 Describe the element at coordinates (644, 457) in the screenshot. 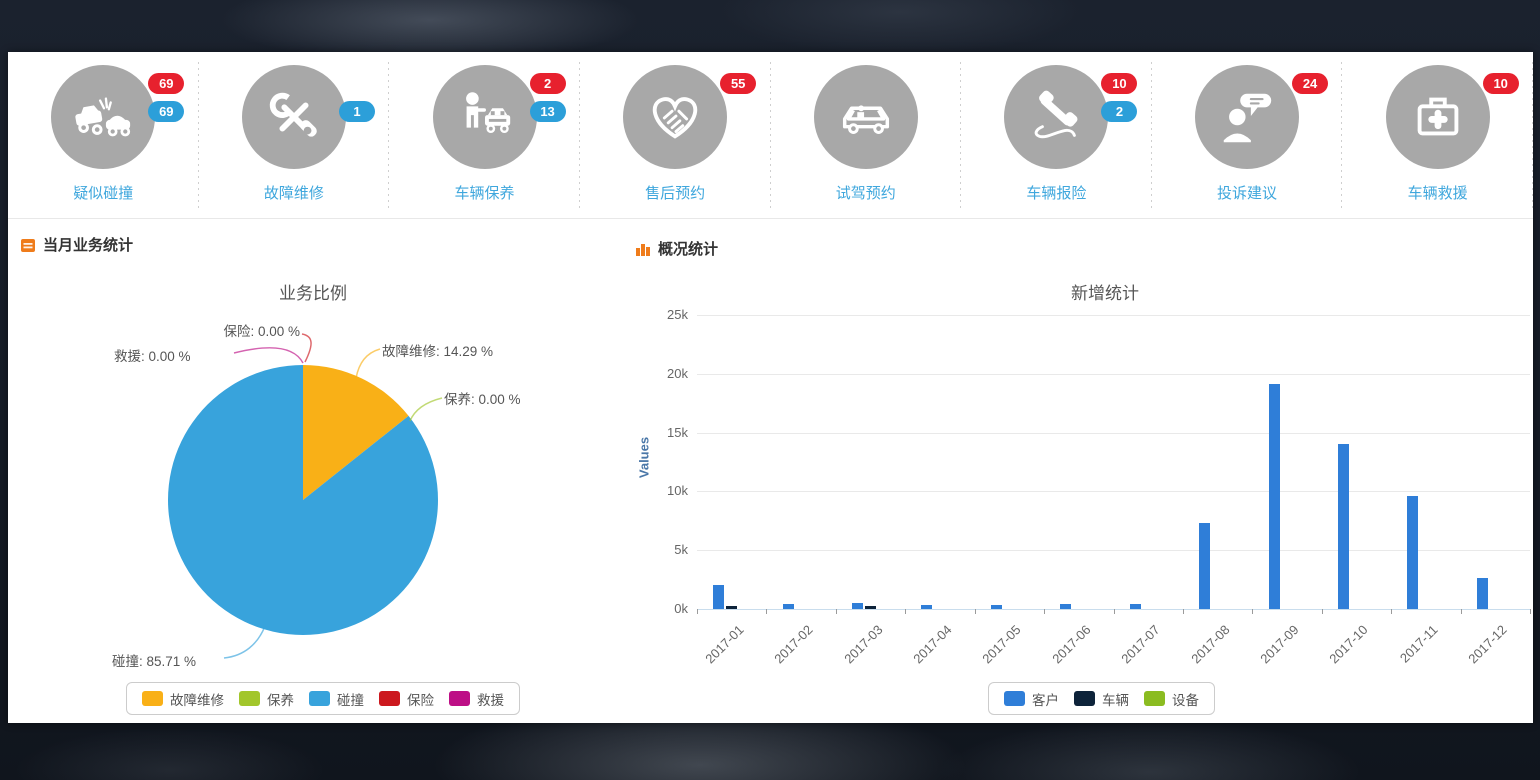

I see `y-axis-title: Values` at that location.